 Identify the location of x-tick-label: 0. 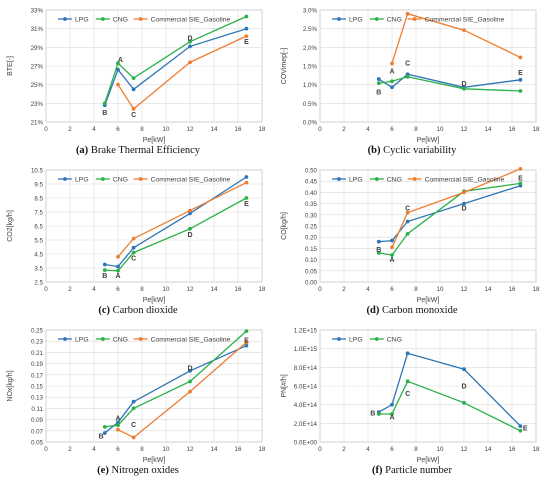
(320, 449).